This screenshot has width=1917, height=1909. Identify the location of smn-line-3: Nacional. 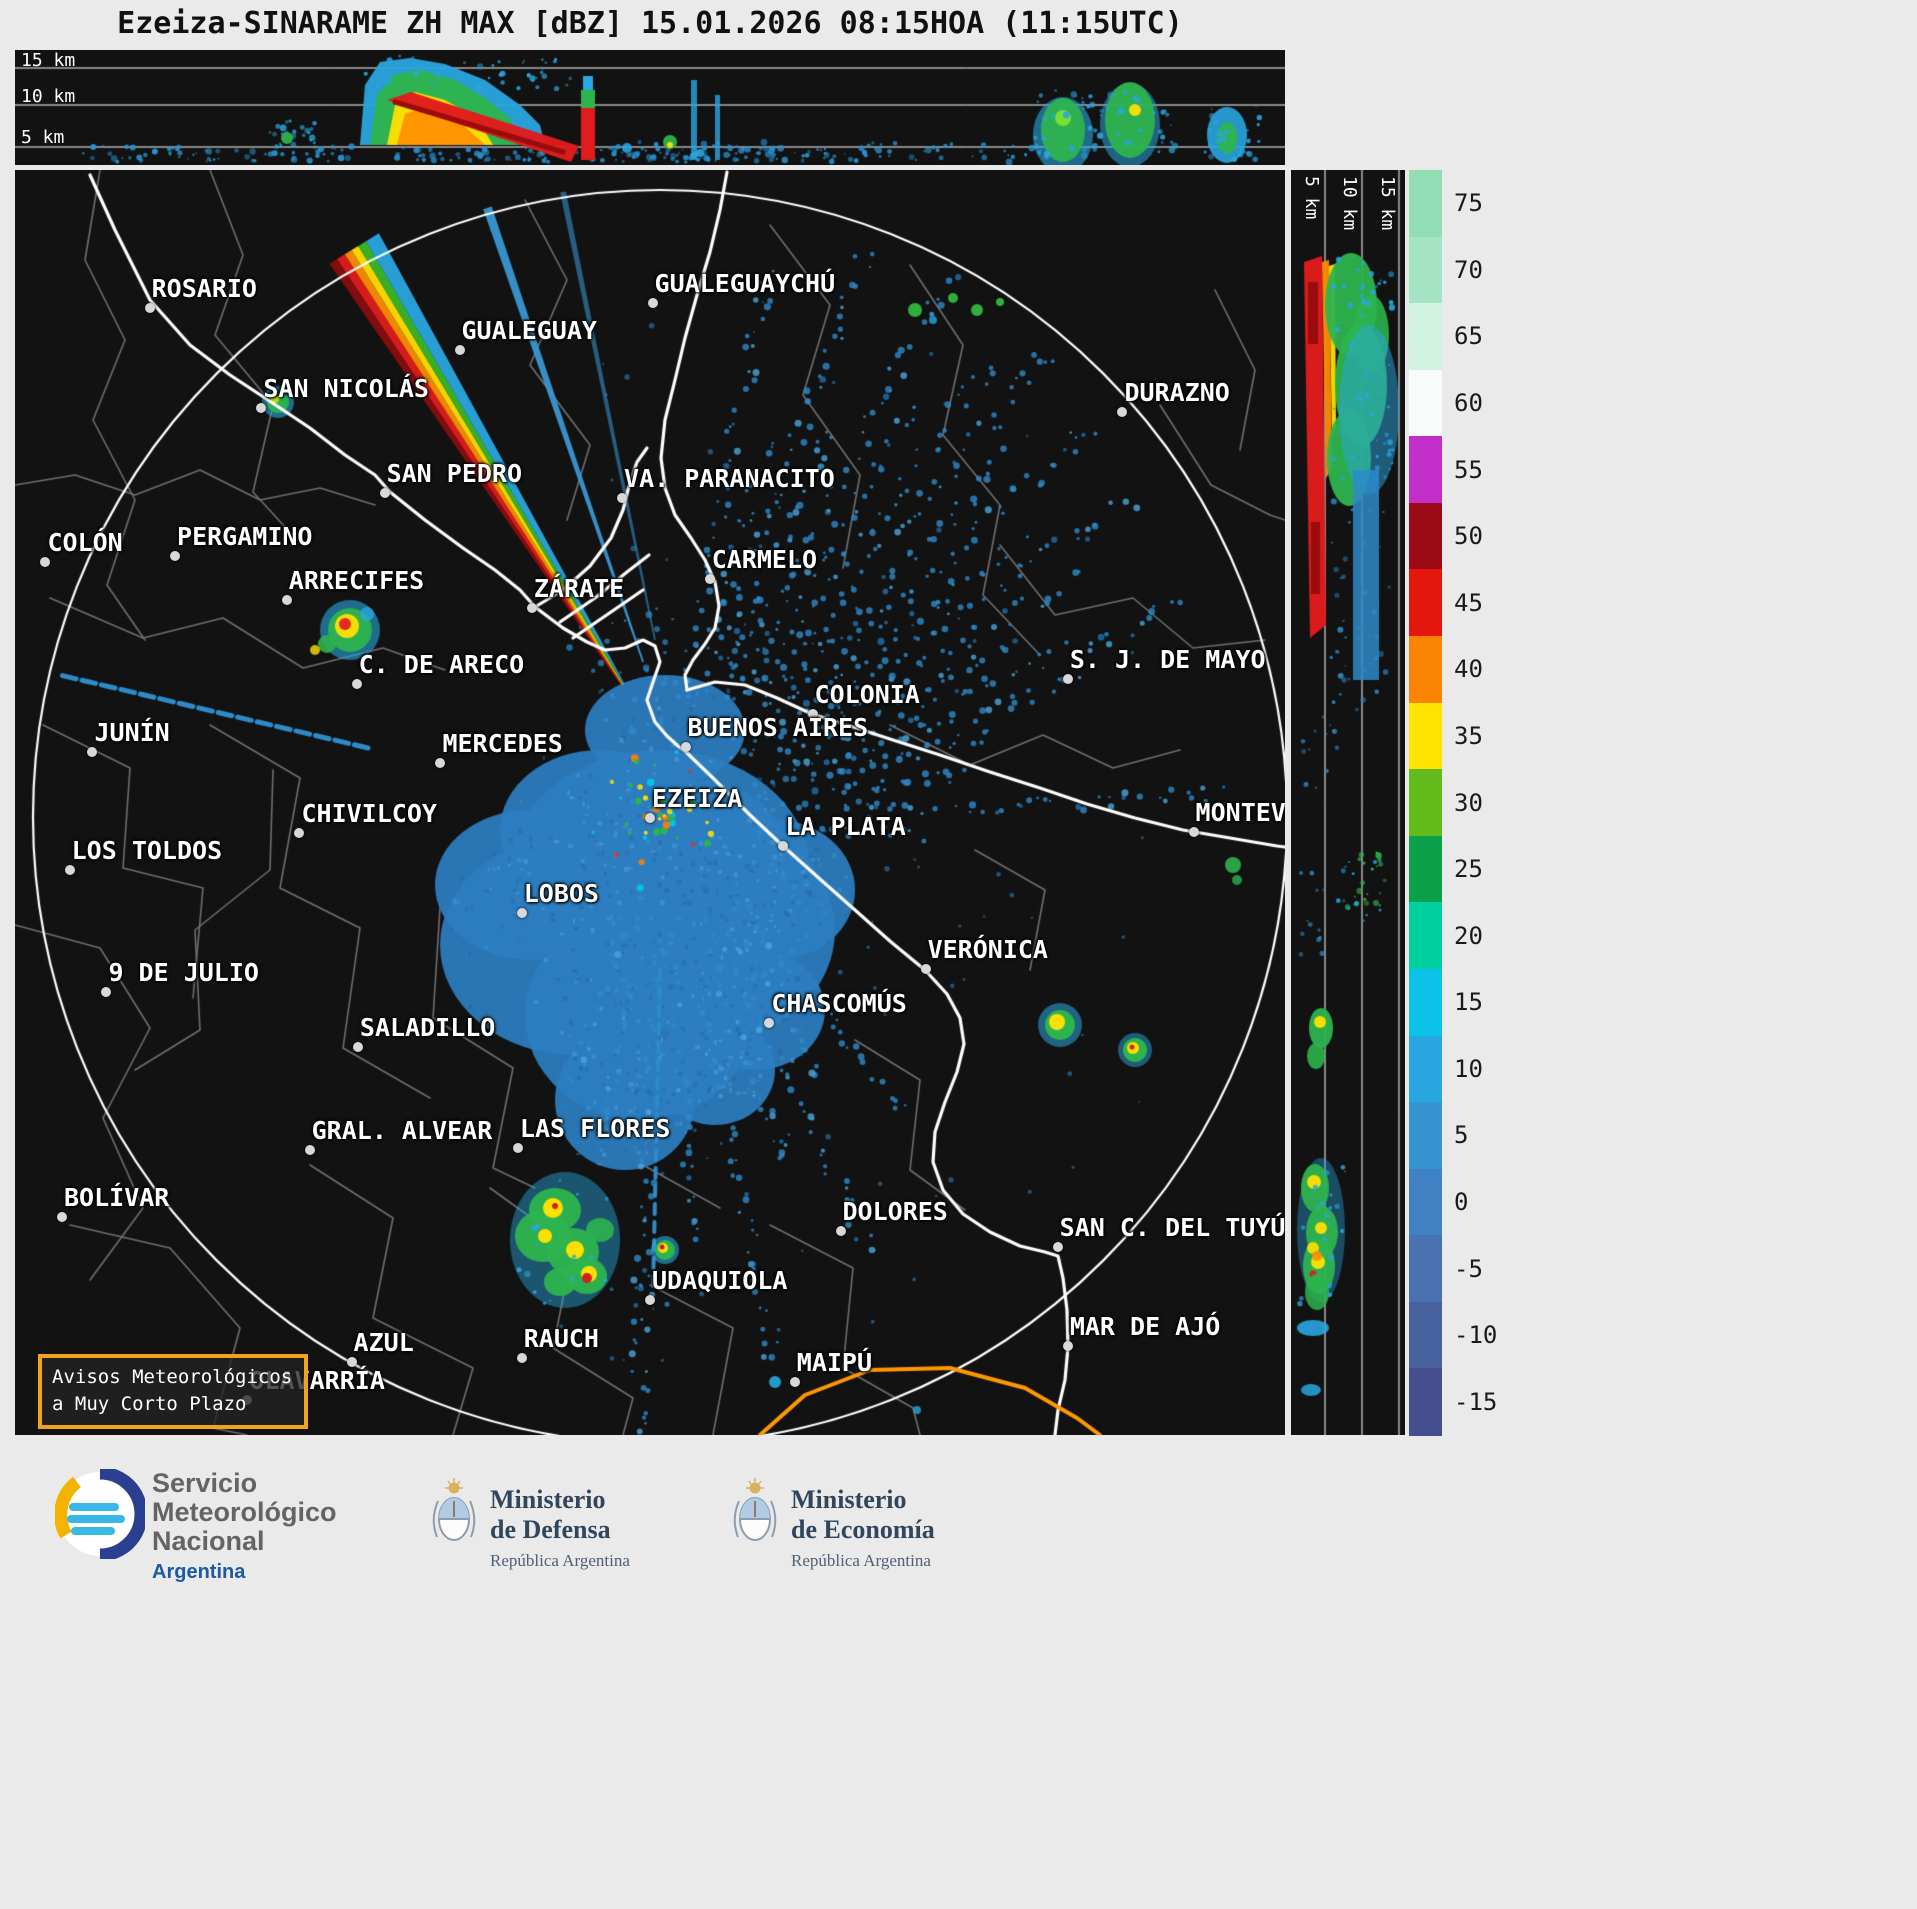
(208, 1541).